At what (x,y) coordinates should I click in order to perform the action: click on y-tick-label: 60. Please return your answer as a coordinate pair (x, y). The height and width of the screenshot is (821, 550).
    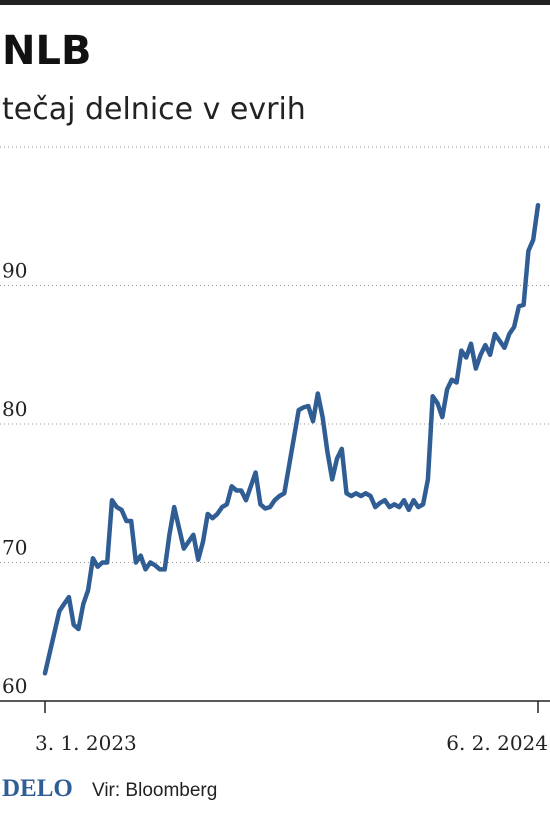
    Looking at the image, I should click on (14, 686).